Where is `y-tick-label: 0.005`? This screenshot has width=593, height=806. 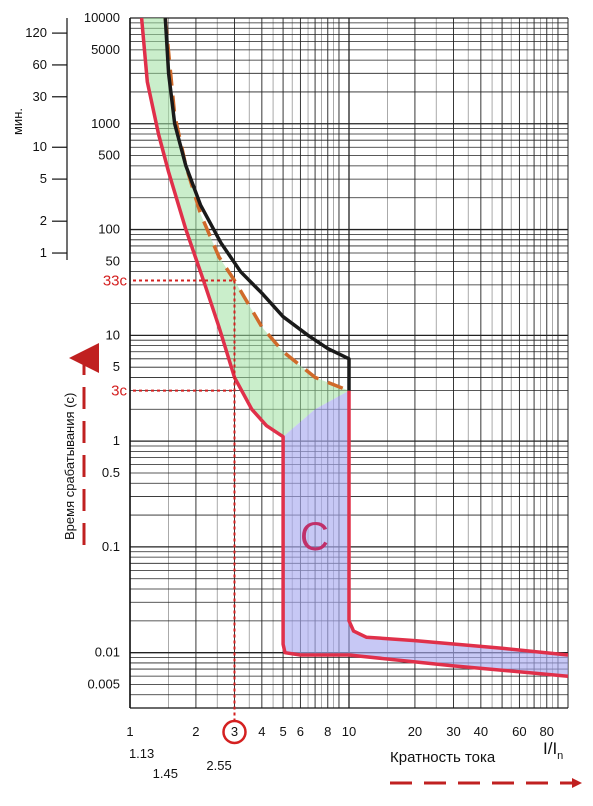
y-tick-label: 0.005 is located at coordinates (103, 684).